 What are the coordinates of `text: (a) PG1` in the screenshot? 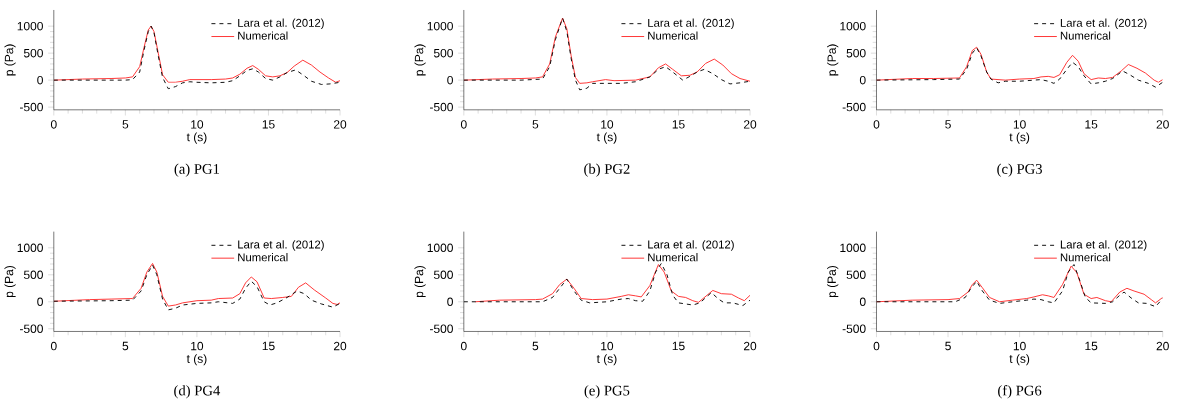 It's located at (196, 170).